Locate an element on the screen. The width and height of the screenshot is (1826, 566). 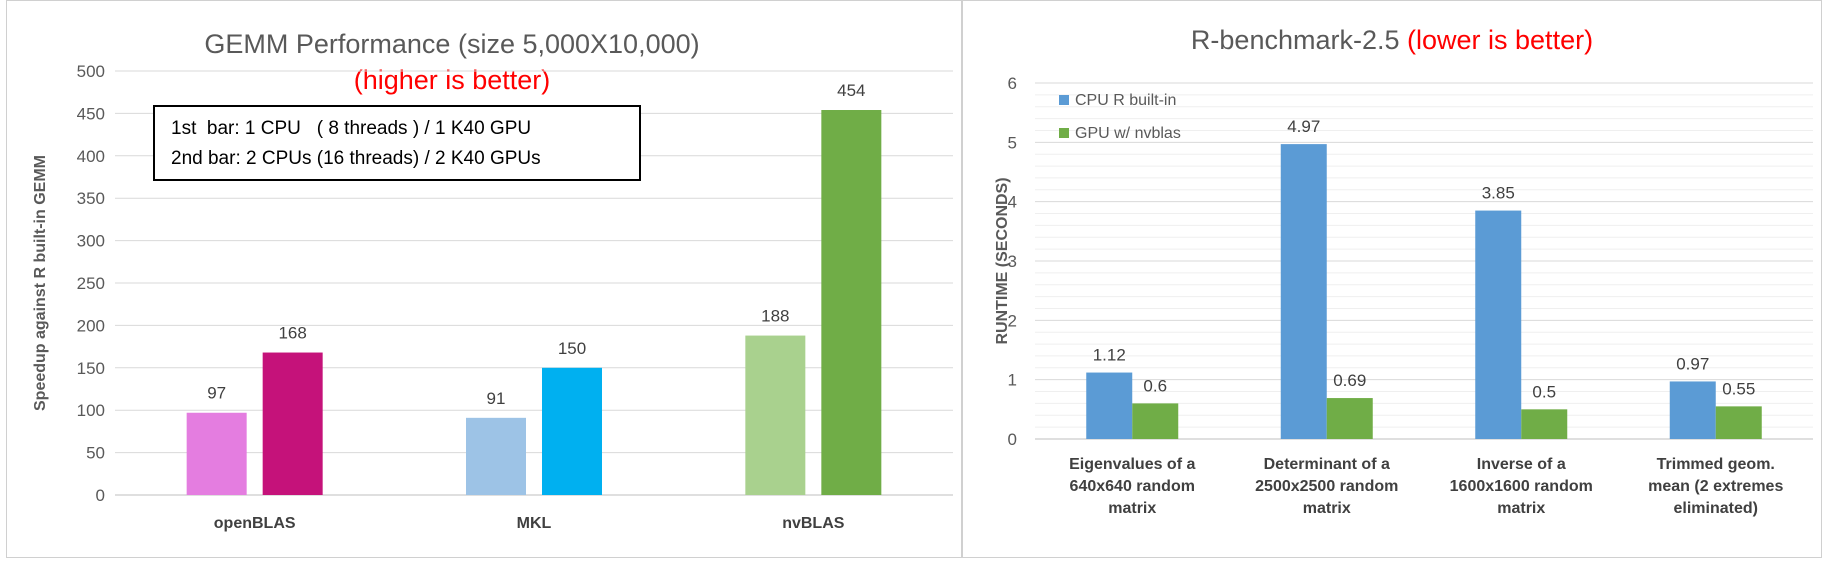
y-tick-label: 350 is located at coordinates (91, 198).